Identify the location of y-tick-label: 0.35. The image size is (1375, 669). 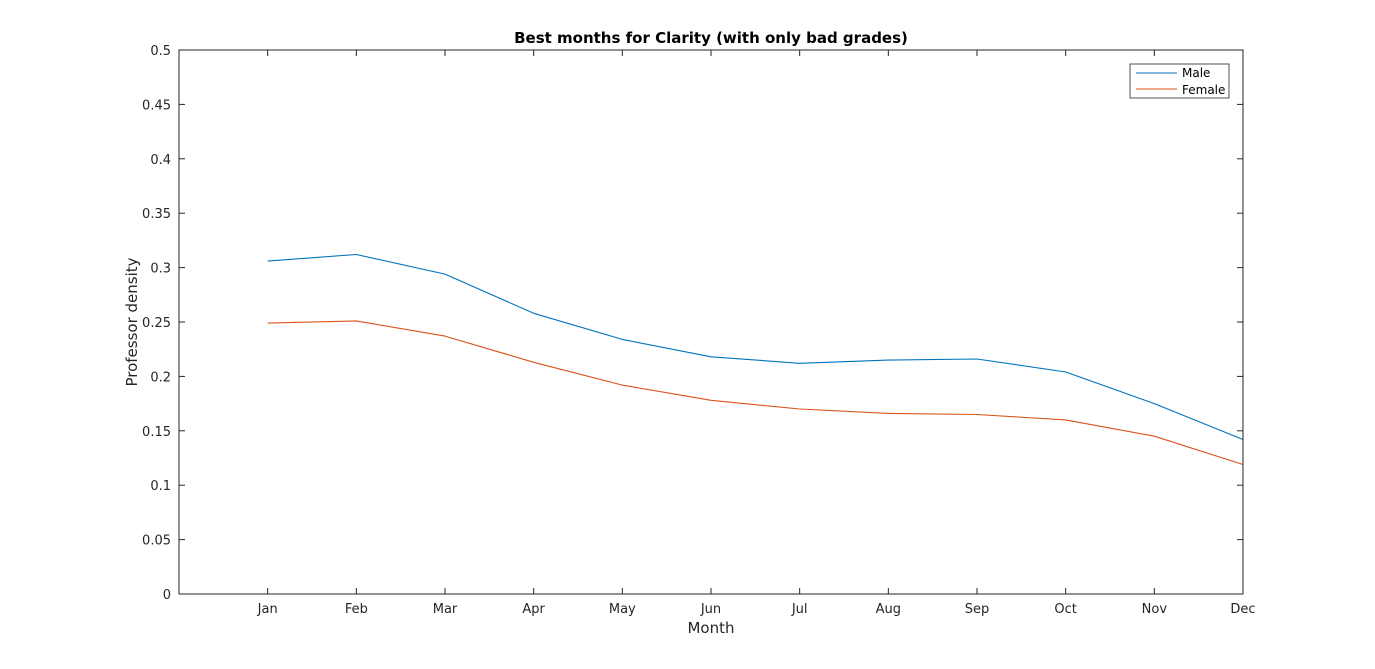
(156, 214).